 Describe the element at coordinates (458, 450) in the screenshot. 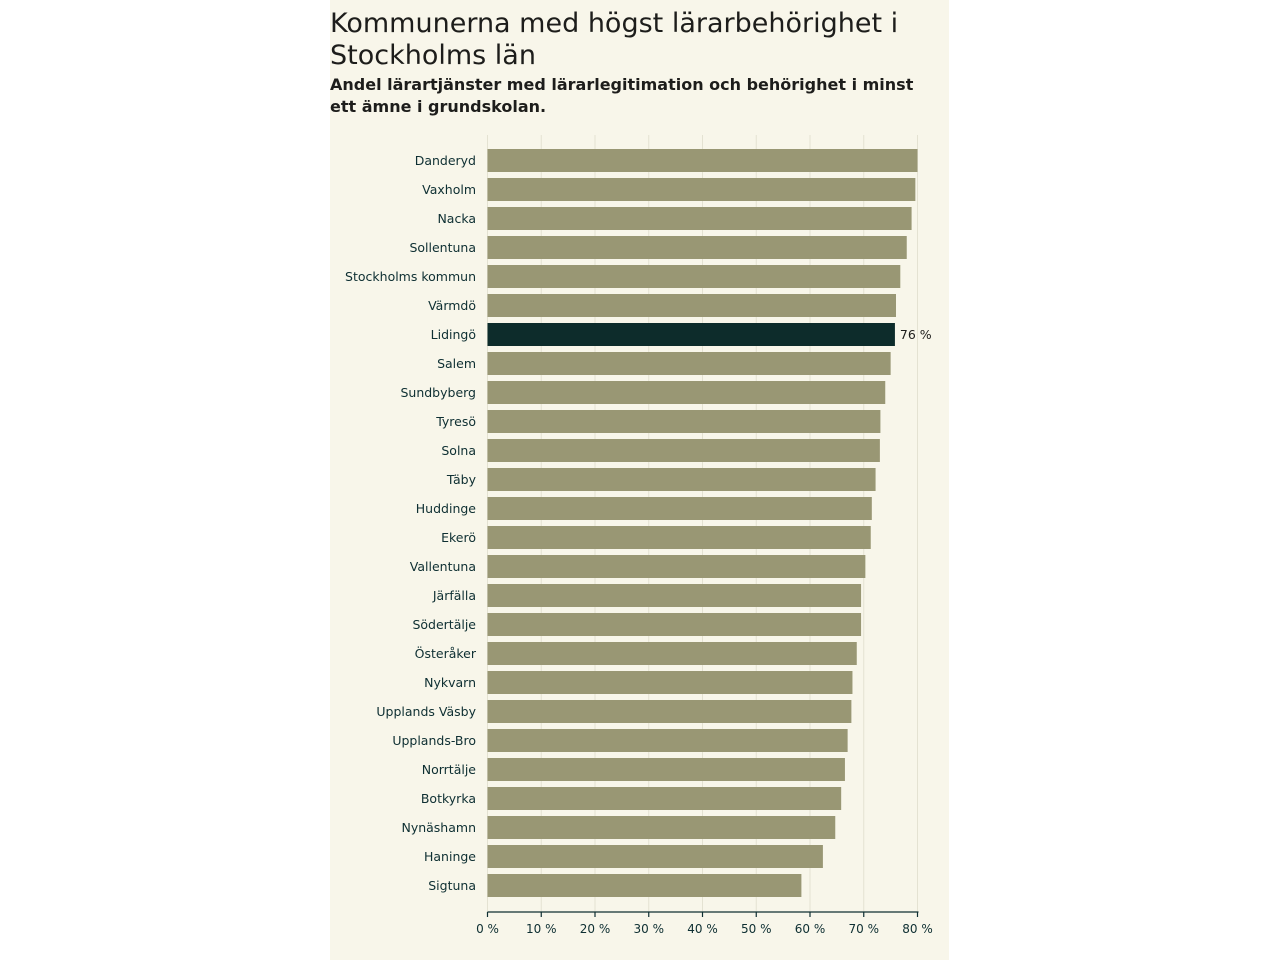

I see `category-label: Solna` at that location.